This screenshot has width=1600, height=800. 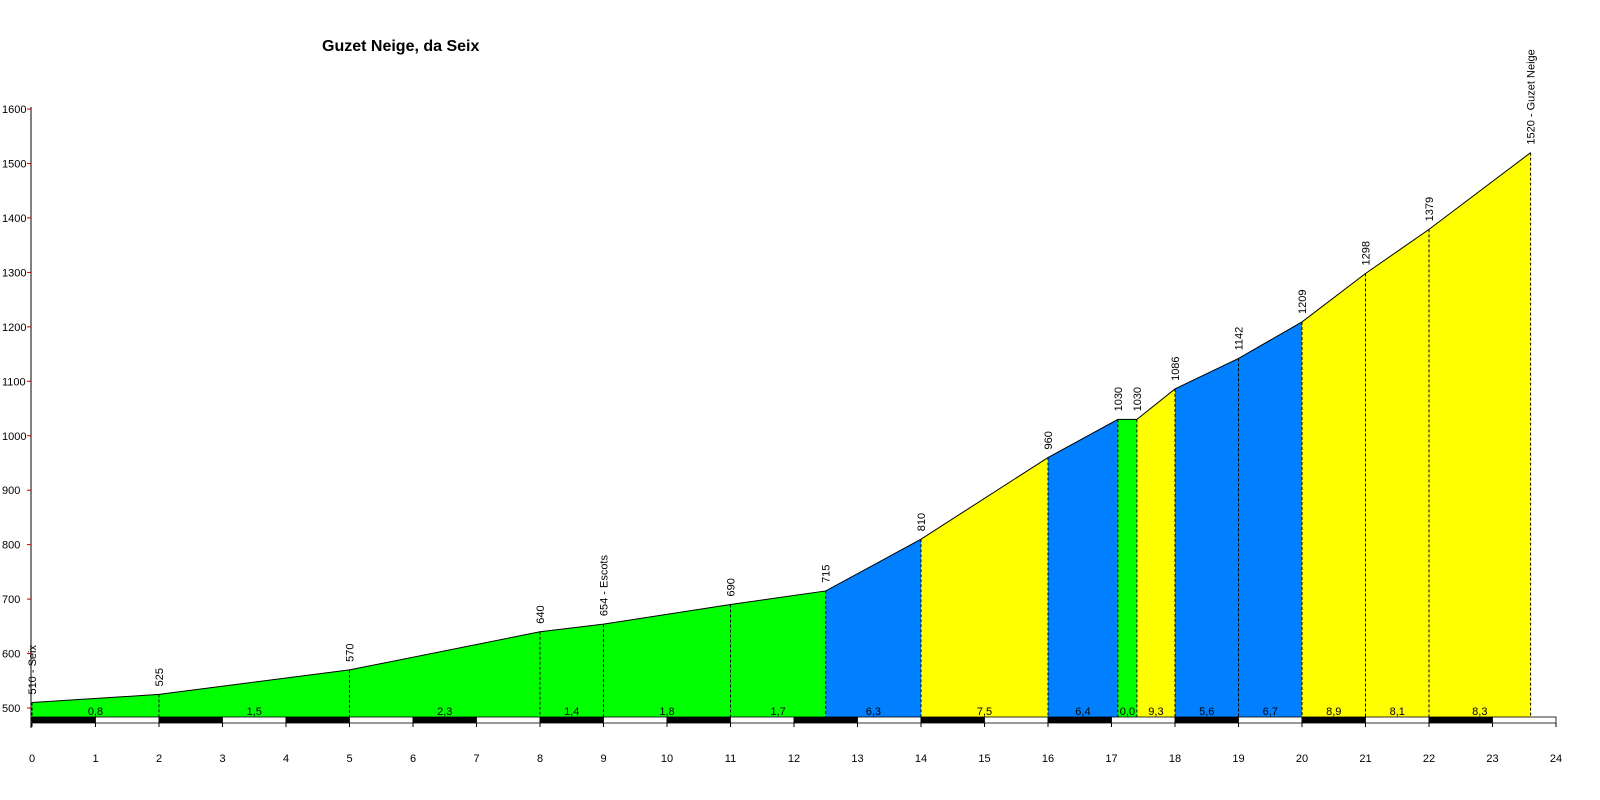 I want to click on y-tick-label: 1100, so click(x=14, y=382).